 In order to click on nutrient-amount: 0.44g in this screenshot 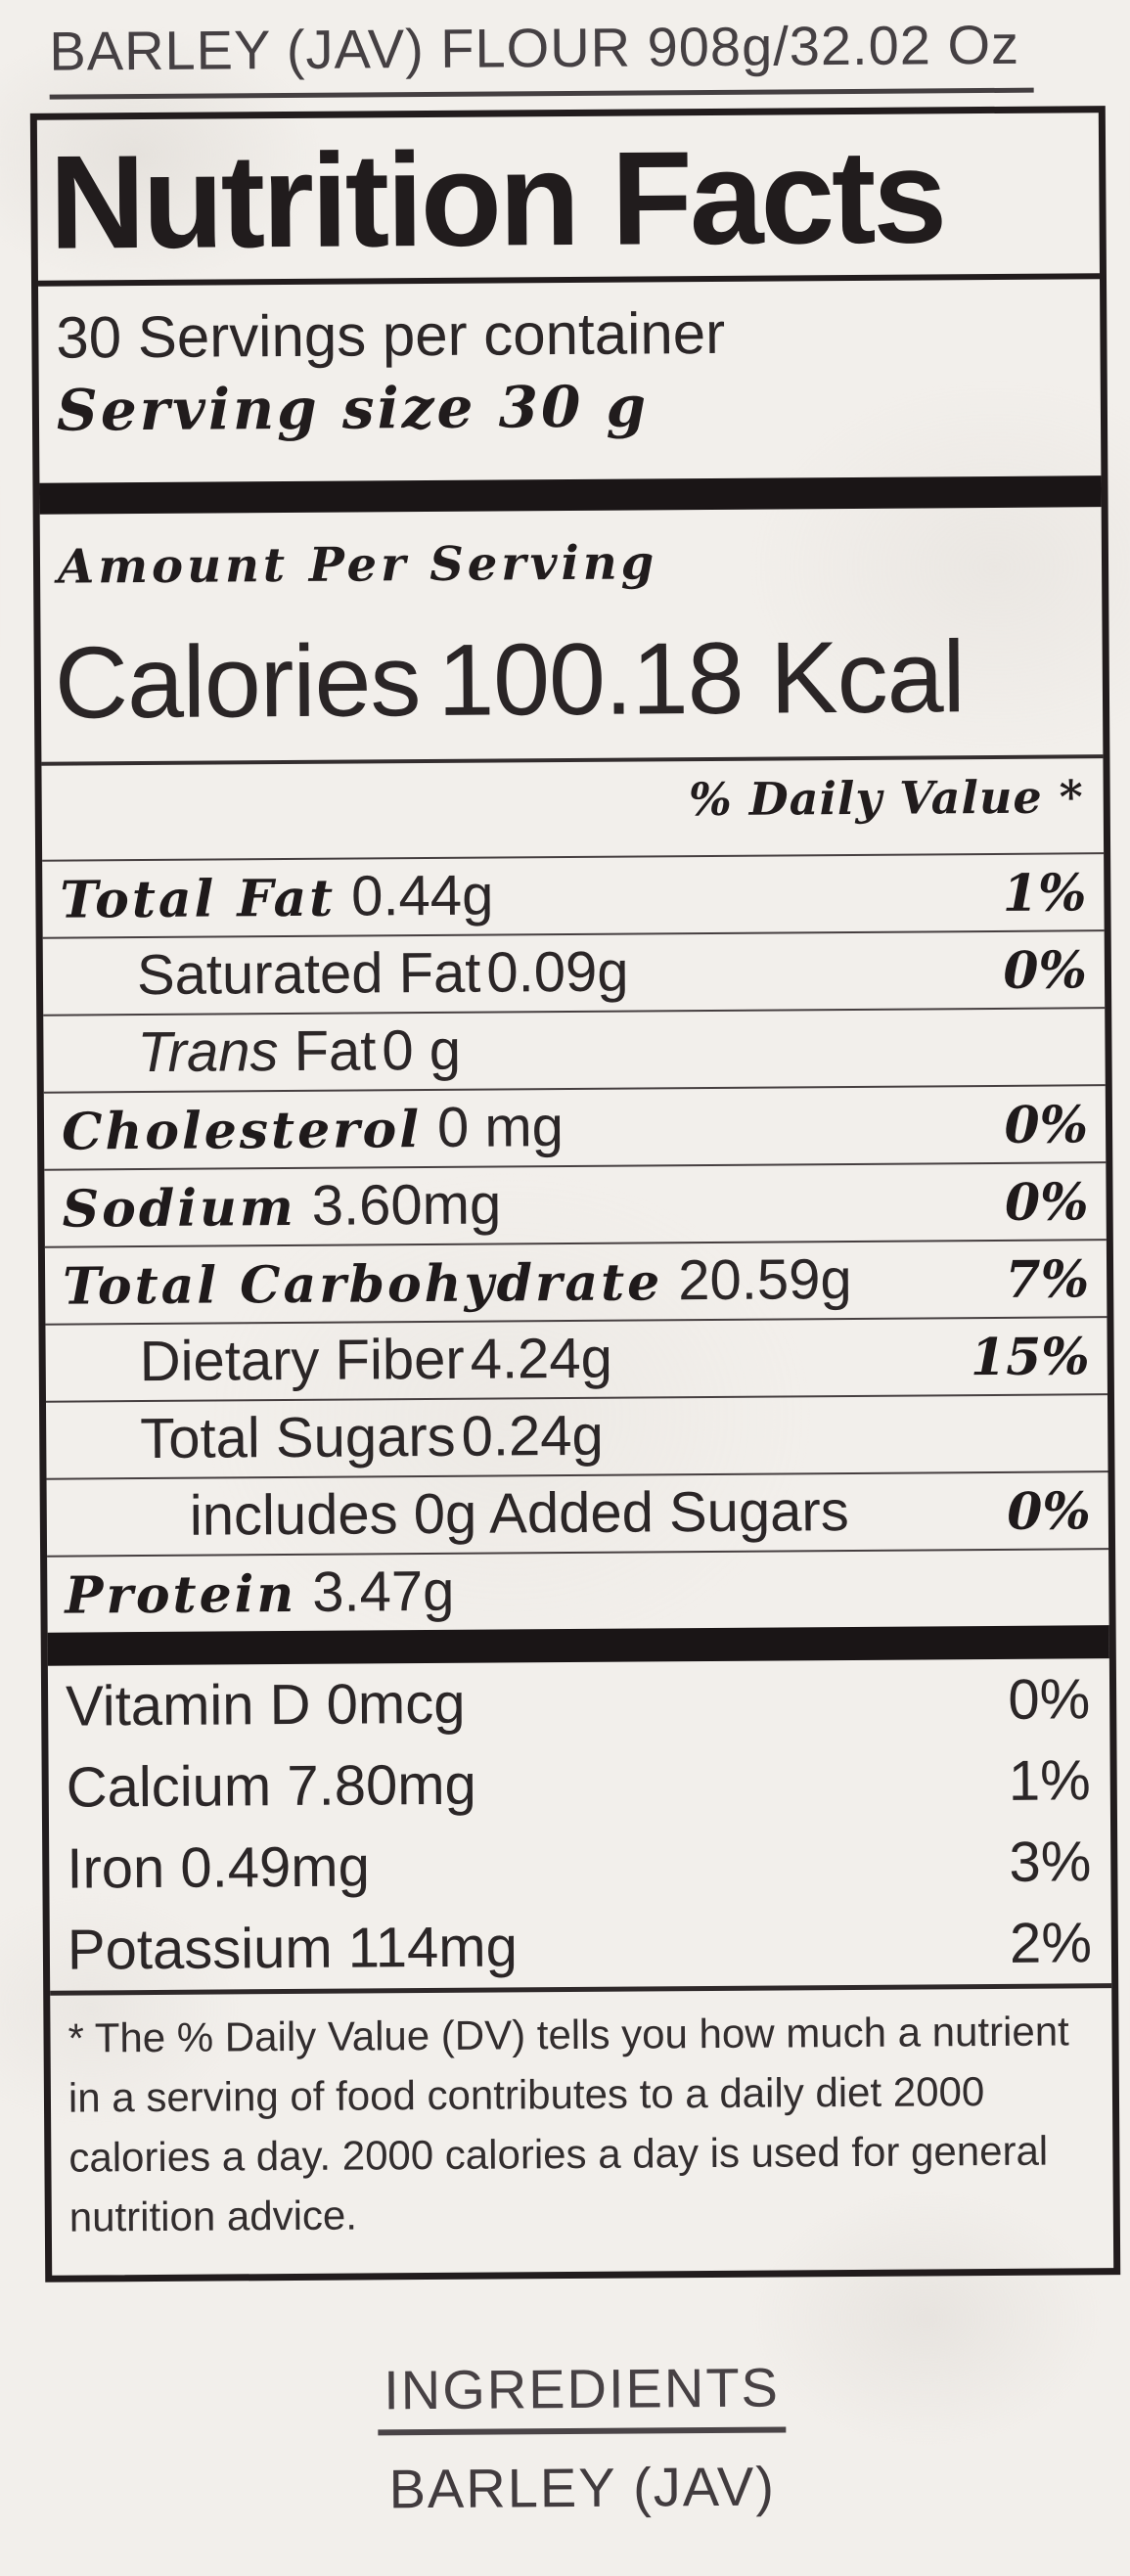, I will do `click(422, 896)`.